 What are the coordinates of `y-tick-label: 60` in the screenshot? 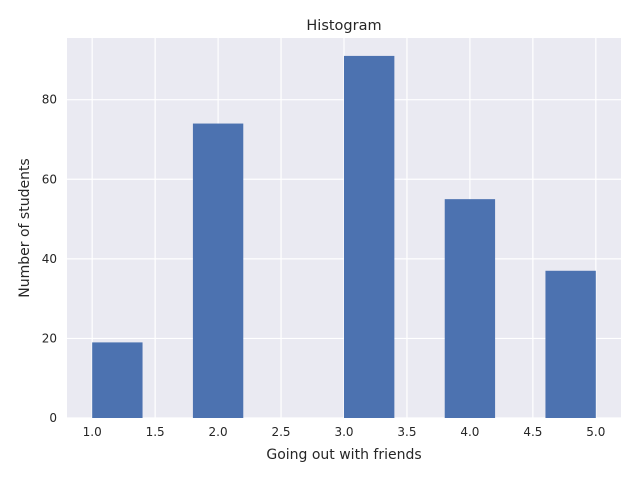 It's located at (49, 179).